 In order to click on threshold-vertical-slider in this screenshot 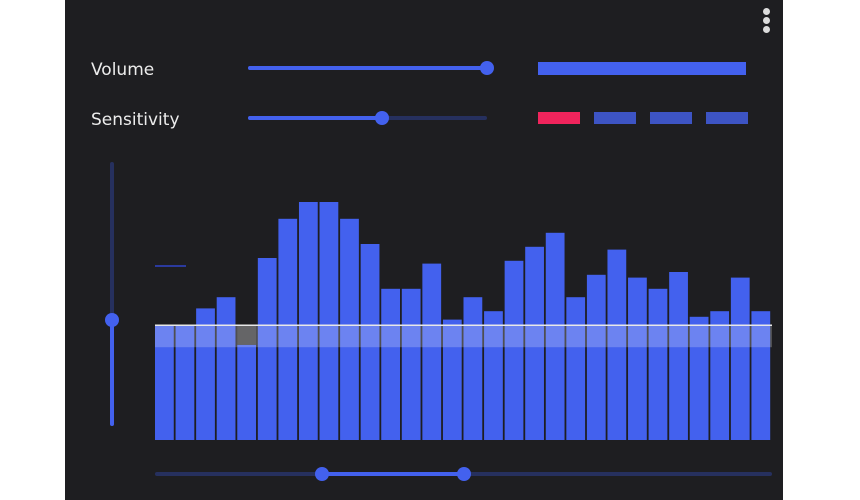, I will do `click(112, 294)`.